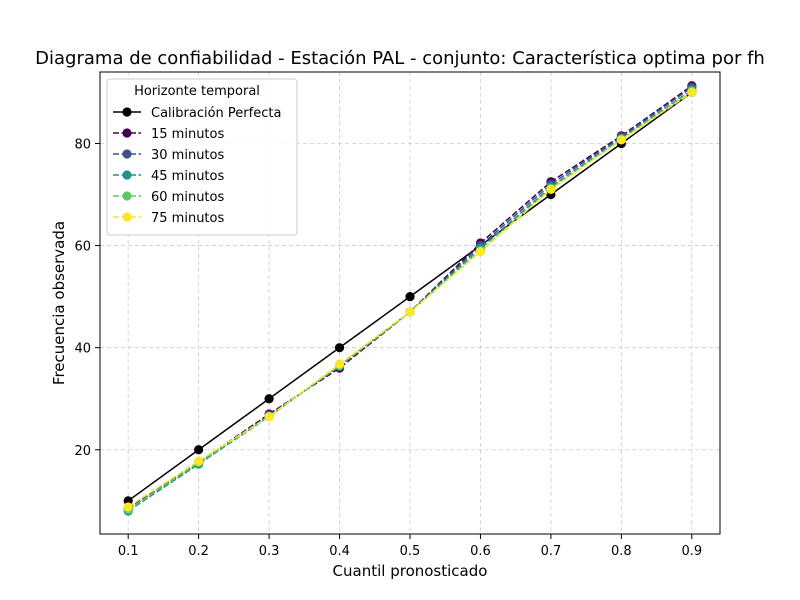 The width and height of the screenshot is (800, 600). Describe the element at coordinates (551, 551) in the screenshot. I see `x-tick-label: 0.7` at that location.